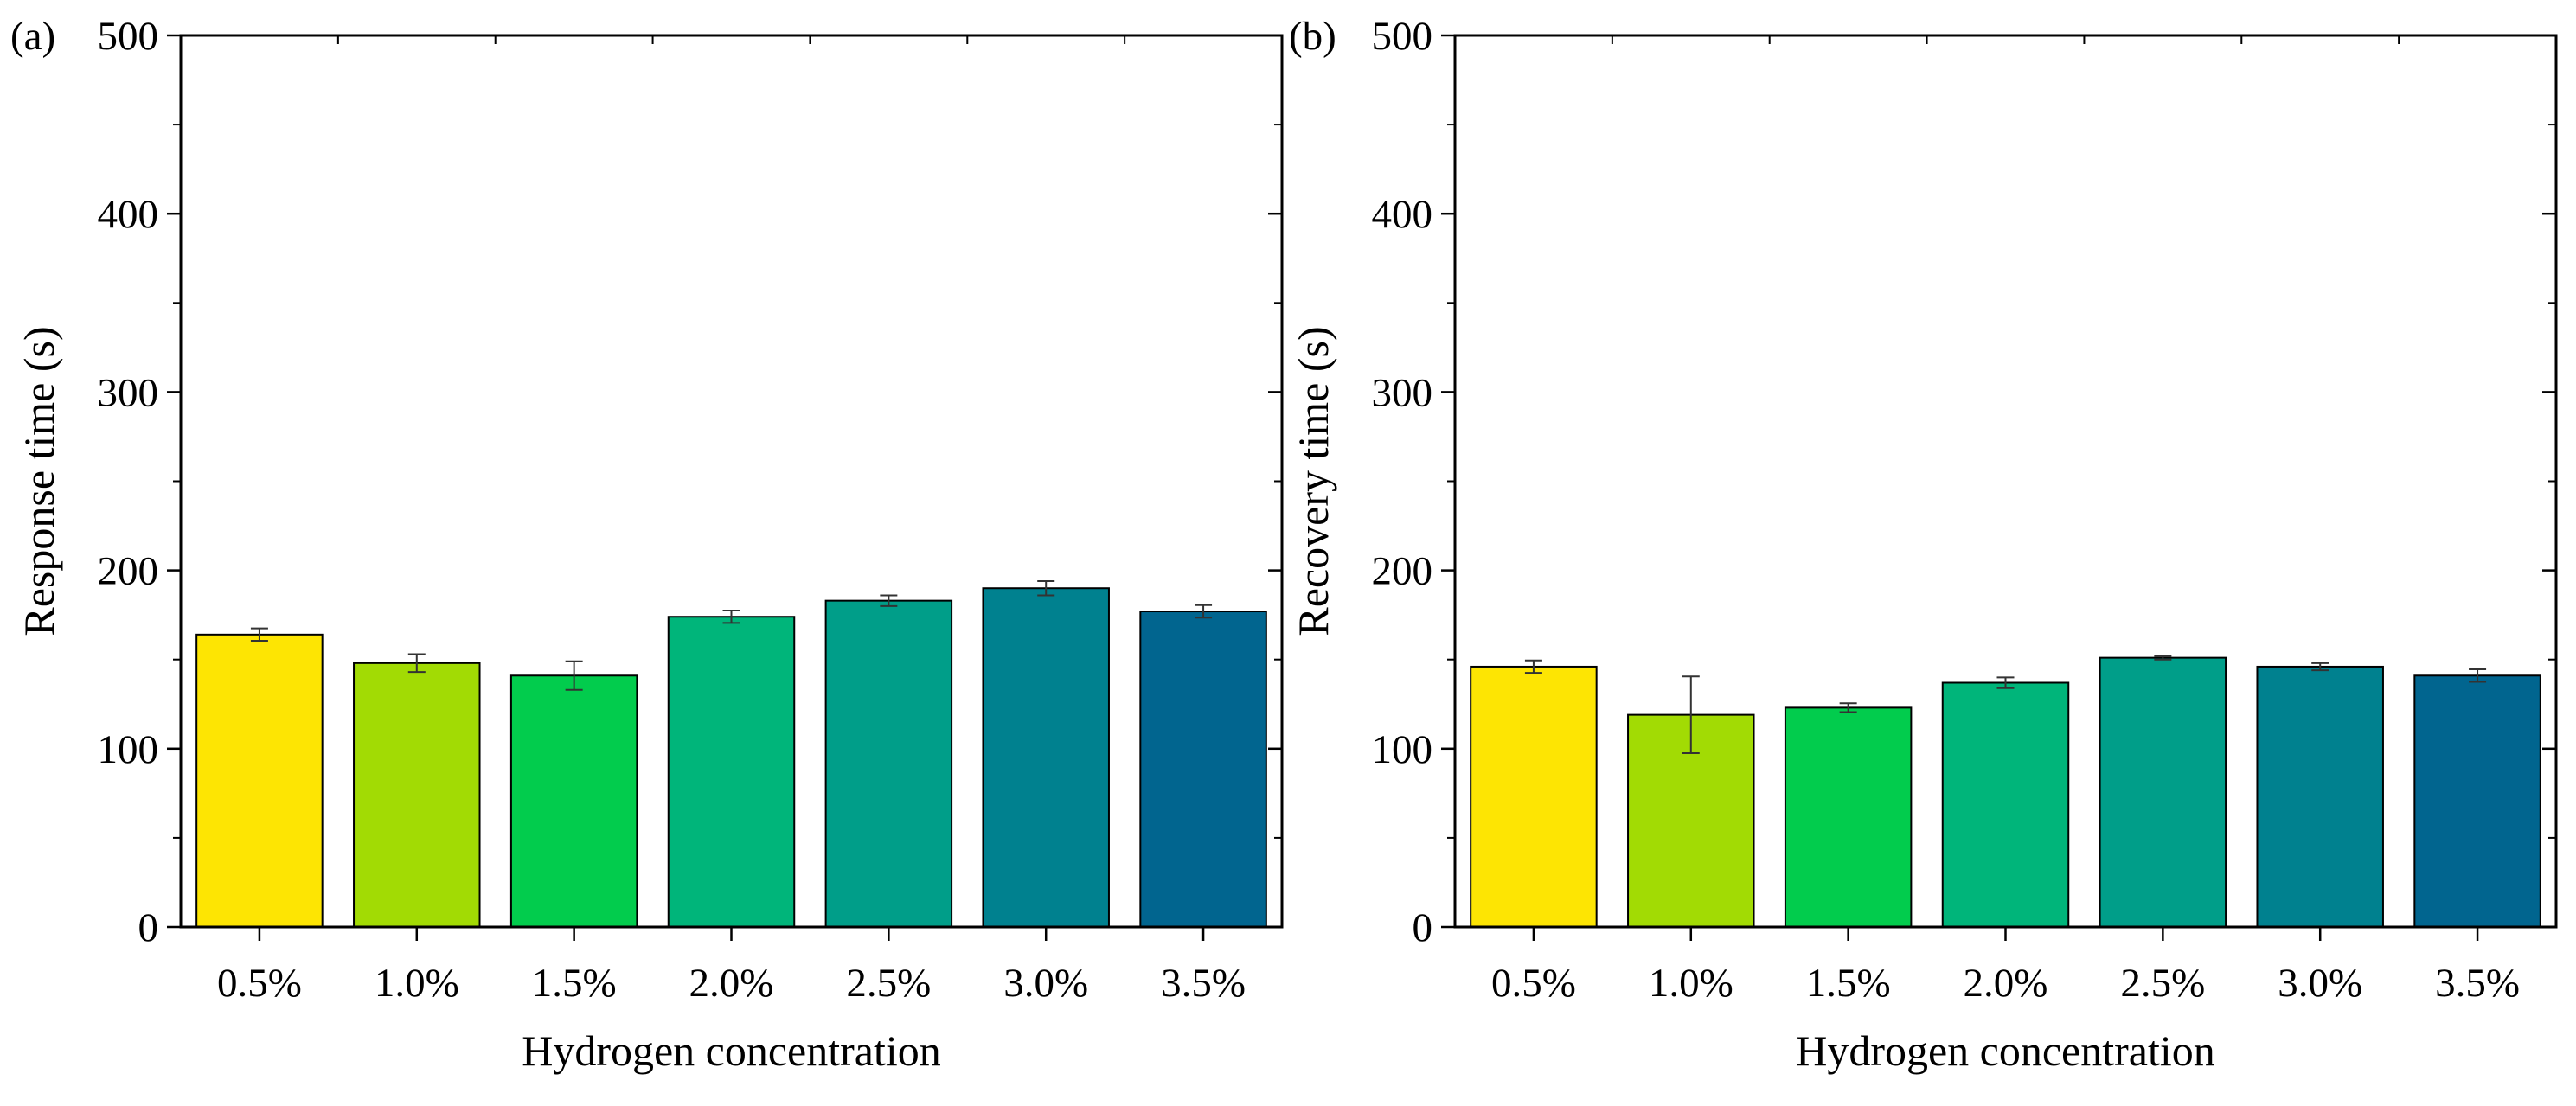 The height and width of the screenshot is (1106, 2576). Describe the element at coordinates (32, 36) in the screenshot. I see `panel-label: (a)` at that location.